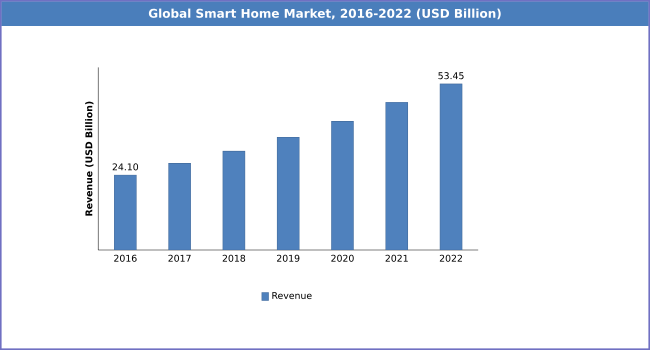  What do you see at coordinates (451, 76) in the screenshot?
I see `text: 53.45` at bounding box center [451, 76].